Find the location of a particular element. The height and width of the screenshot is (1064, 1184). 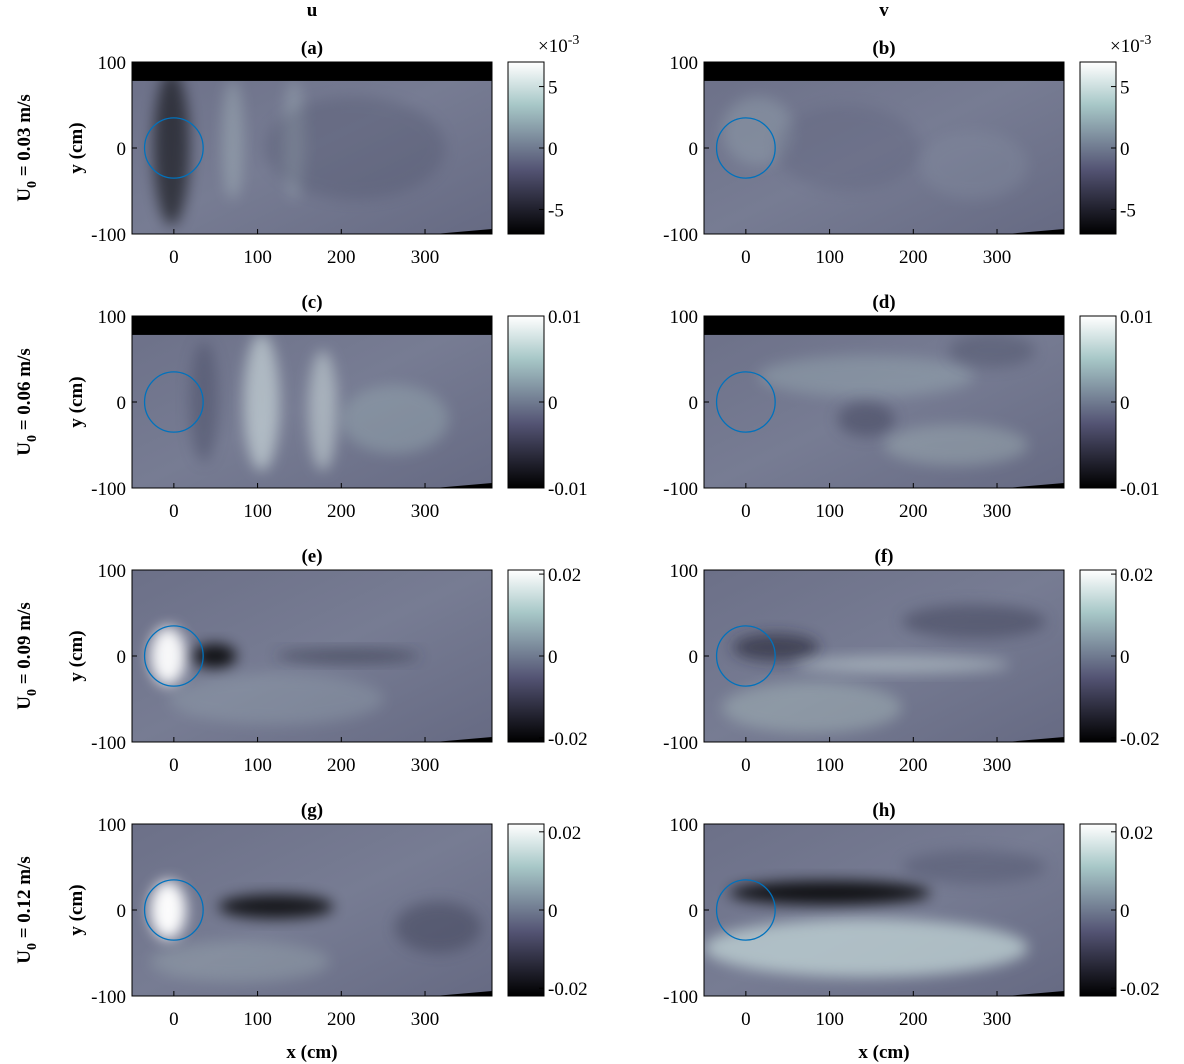

colorbar-tick-label: 5 is located at coordinates (1125, 88).